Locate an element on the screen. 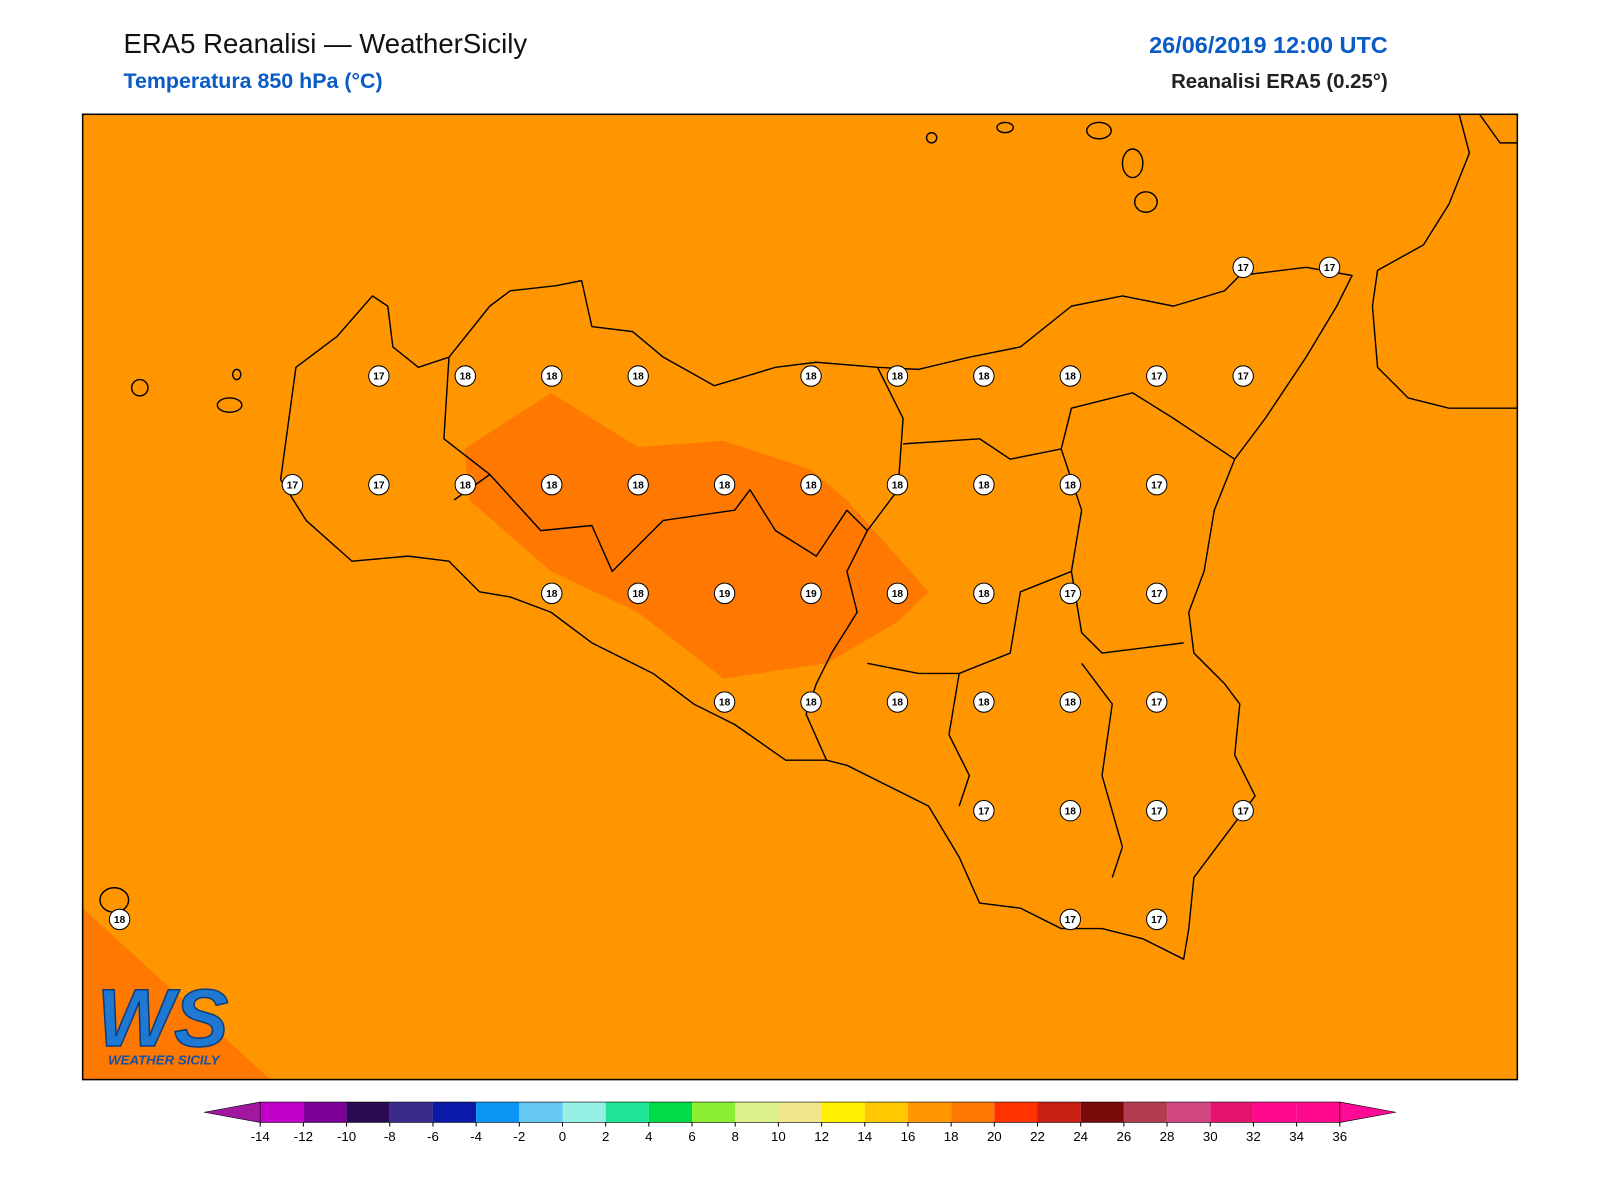  logo: WS is located at coordinates (163, 1018).